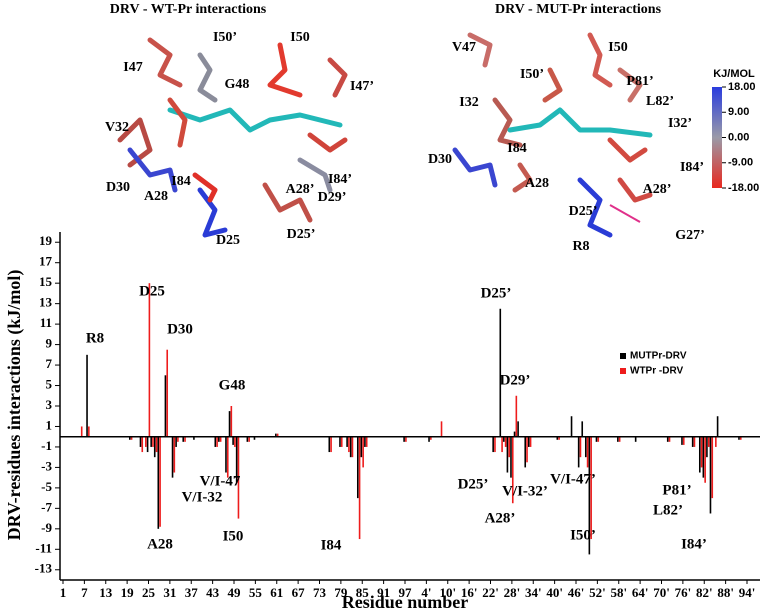 The width and height of the screenshot is (768, 614). Describe the element at coordinates (383, 592) in the screenshot. I see `x-tick-label: 91` at that location.